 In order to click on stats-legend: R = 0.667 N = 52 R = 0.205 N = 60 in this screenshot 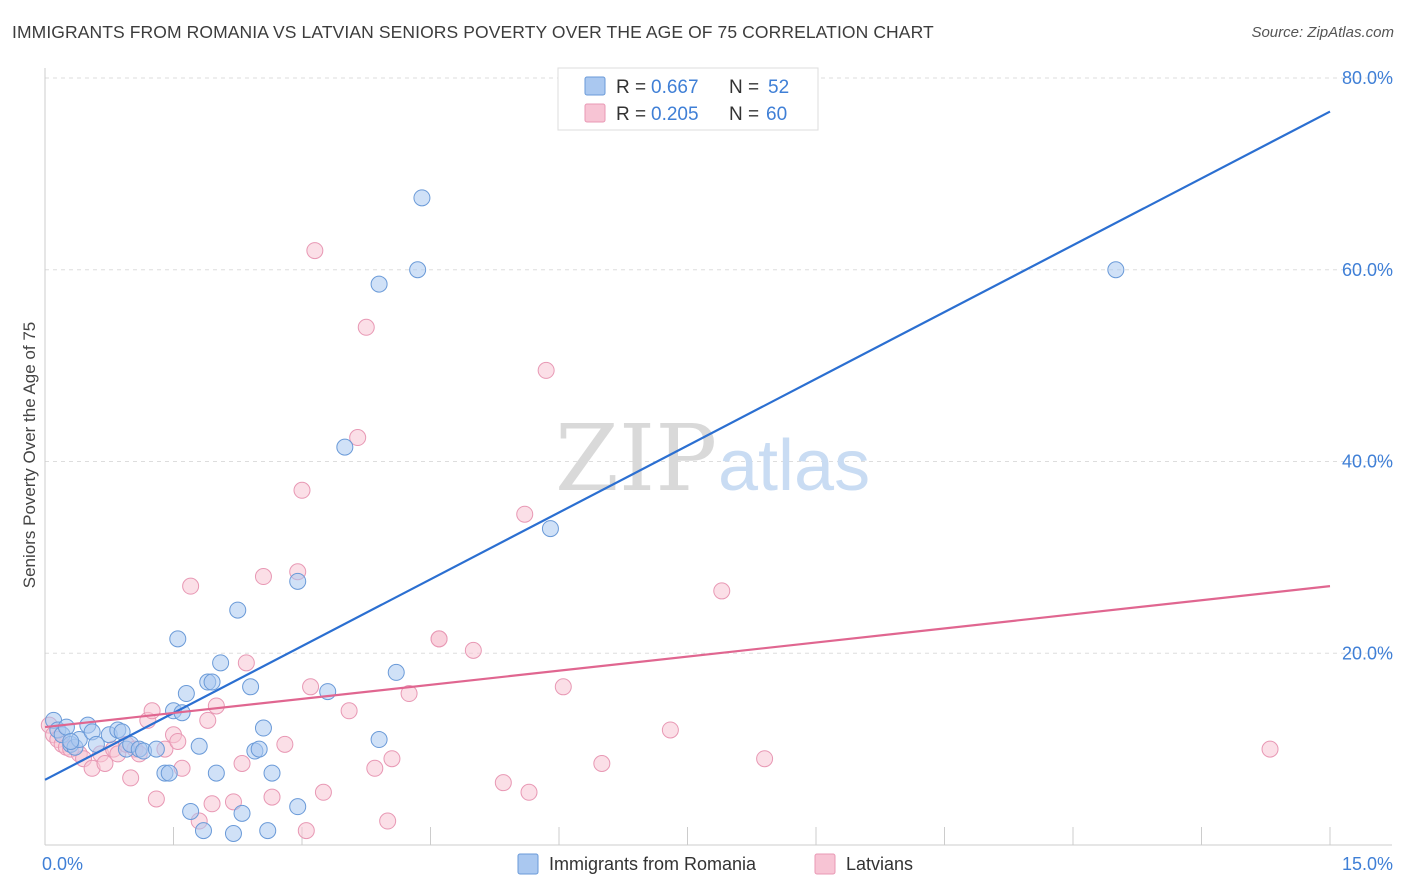, I will do `click(688, 99)`.